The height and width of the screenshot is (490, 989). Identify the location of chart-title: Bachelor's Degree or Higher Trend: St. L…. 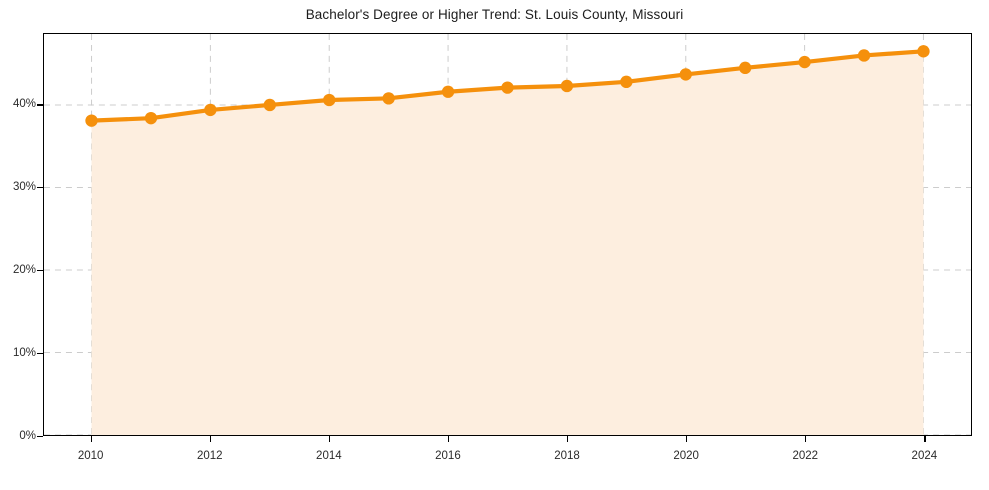
(494, 14).